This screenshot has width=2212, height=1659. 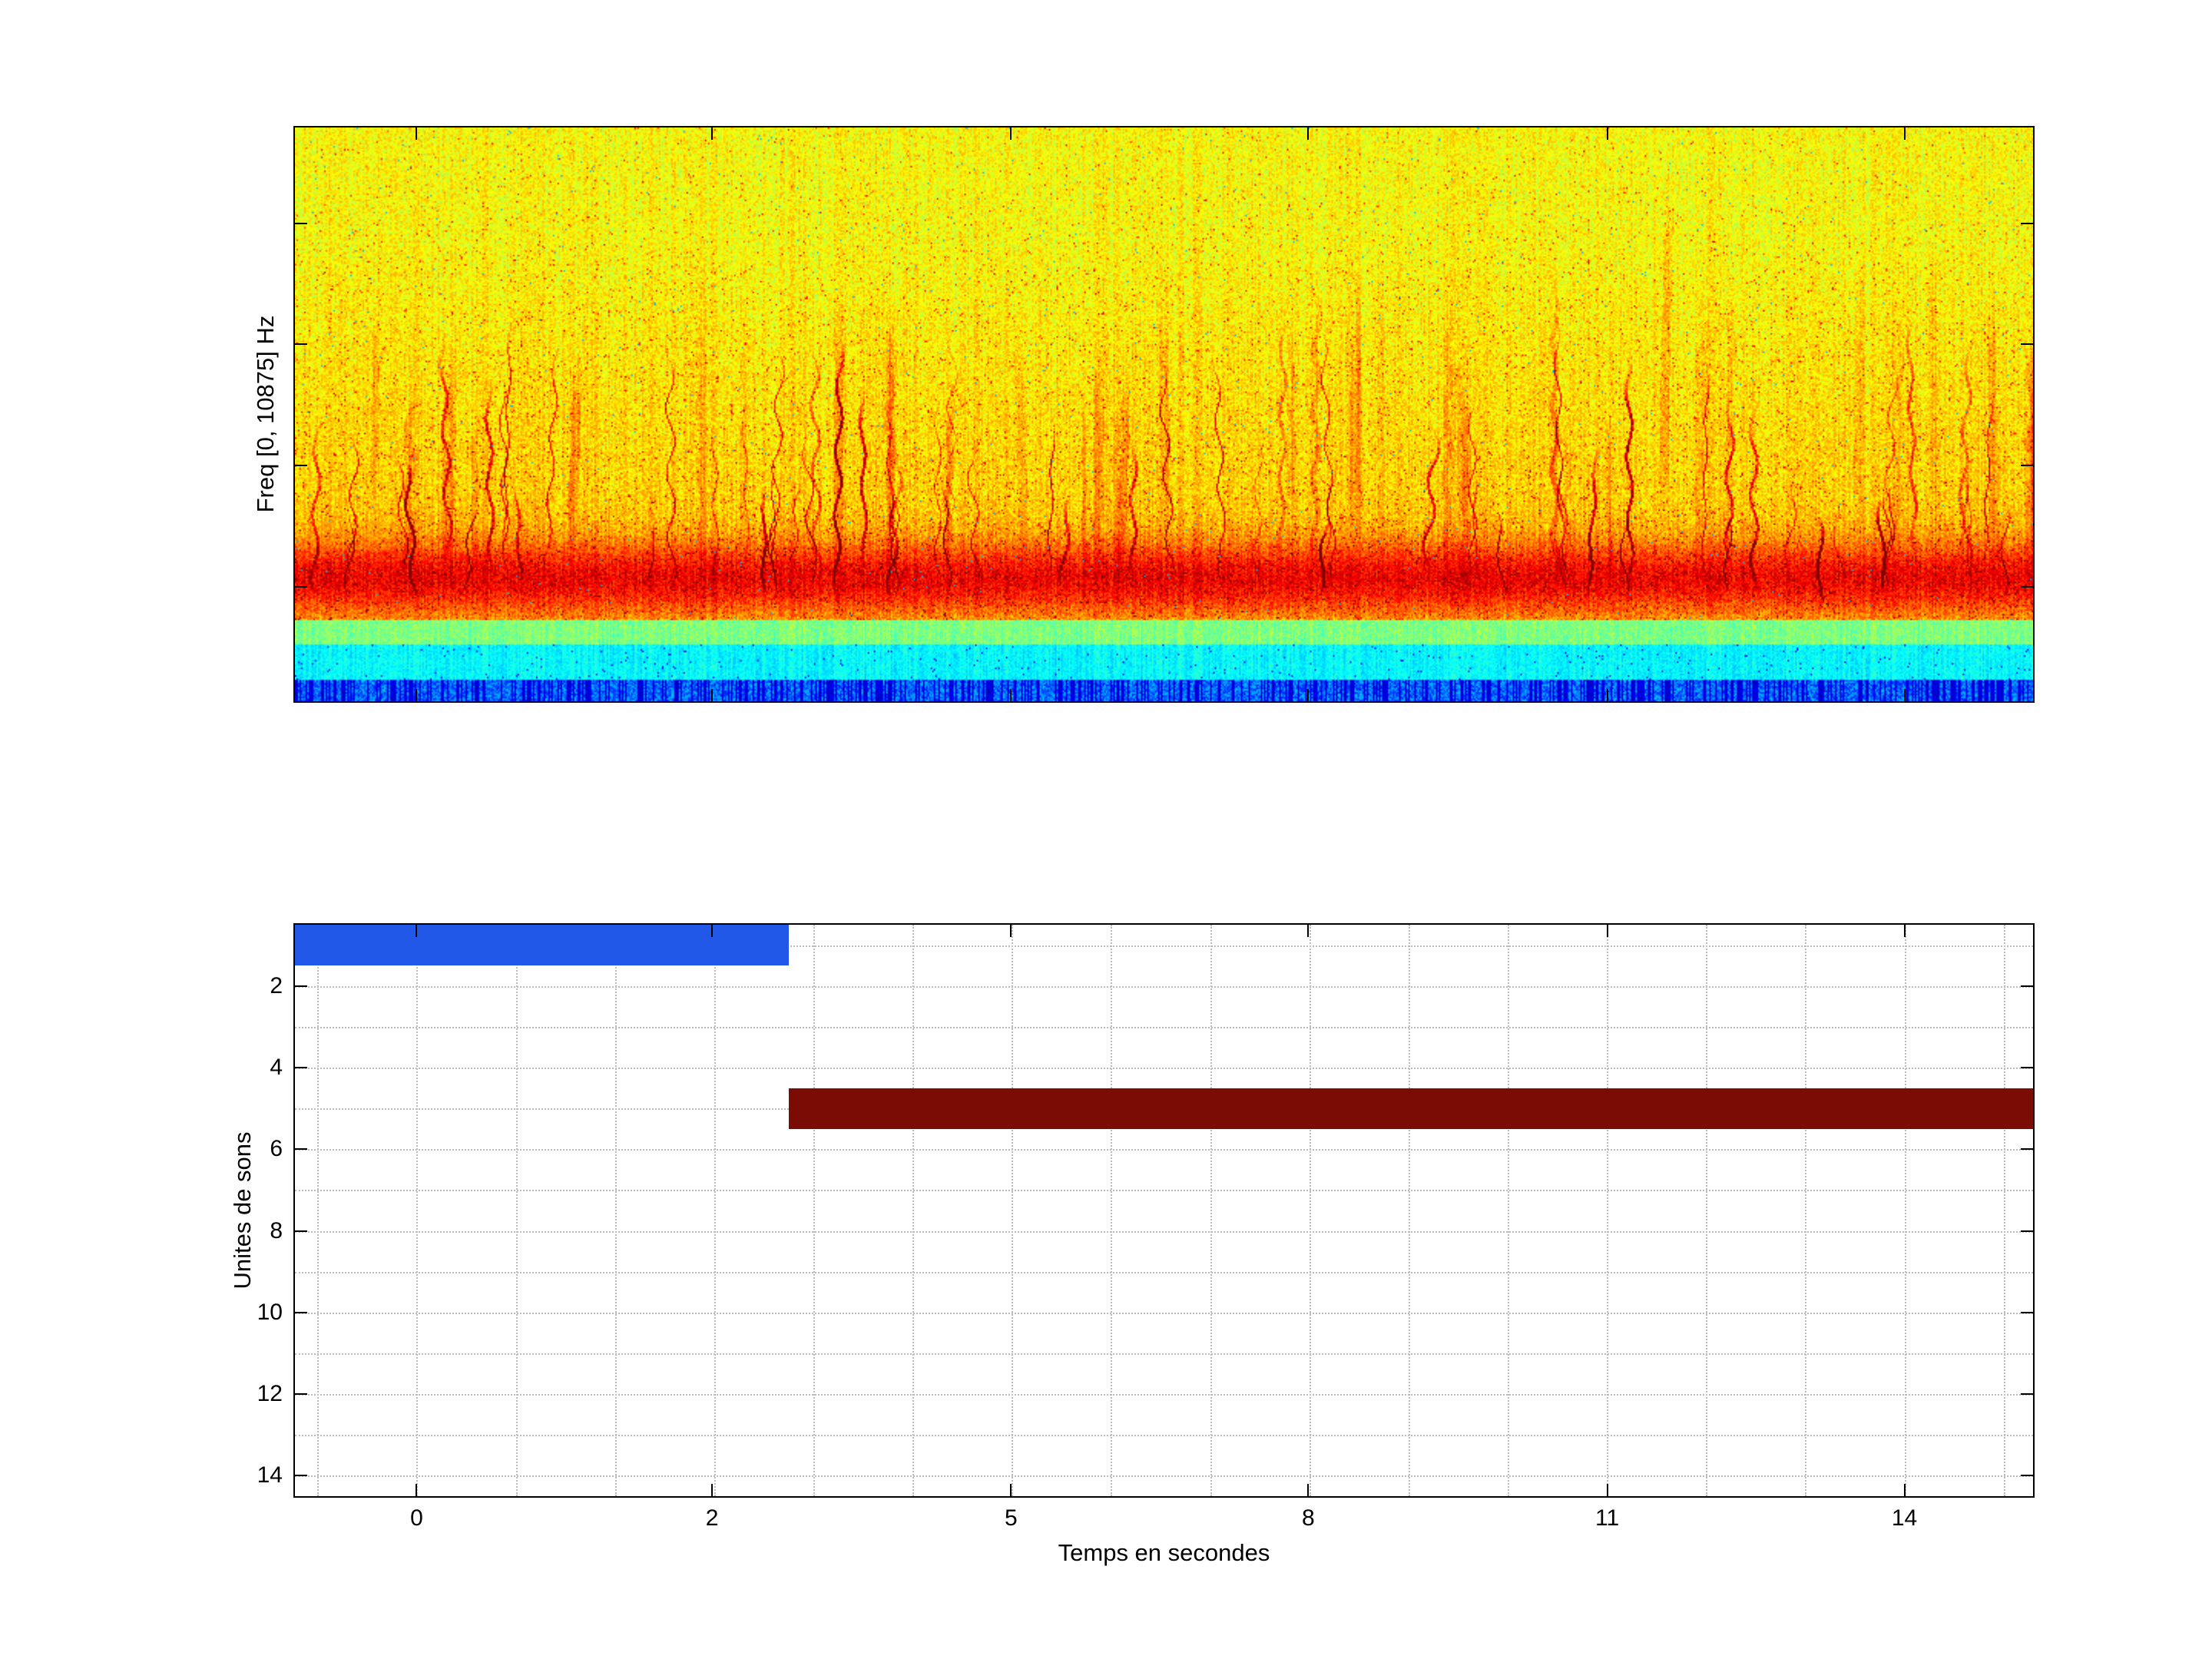 What do you see at coordinates (270, 1475) in the screenshot?
I see `y-tick-label: 14` at bounding box center [270, 1475].